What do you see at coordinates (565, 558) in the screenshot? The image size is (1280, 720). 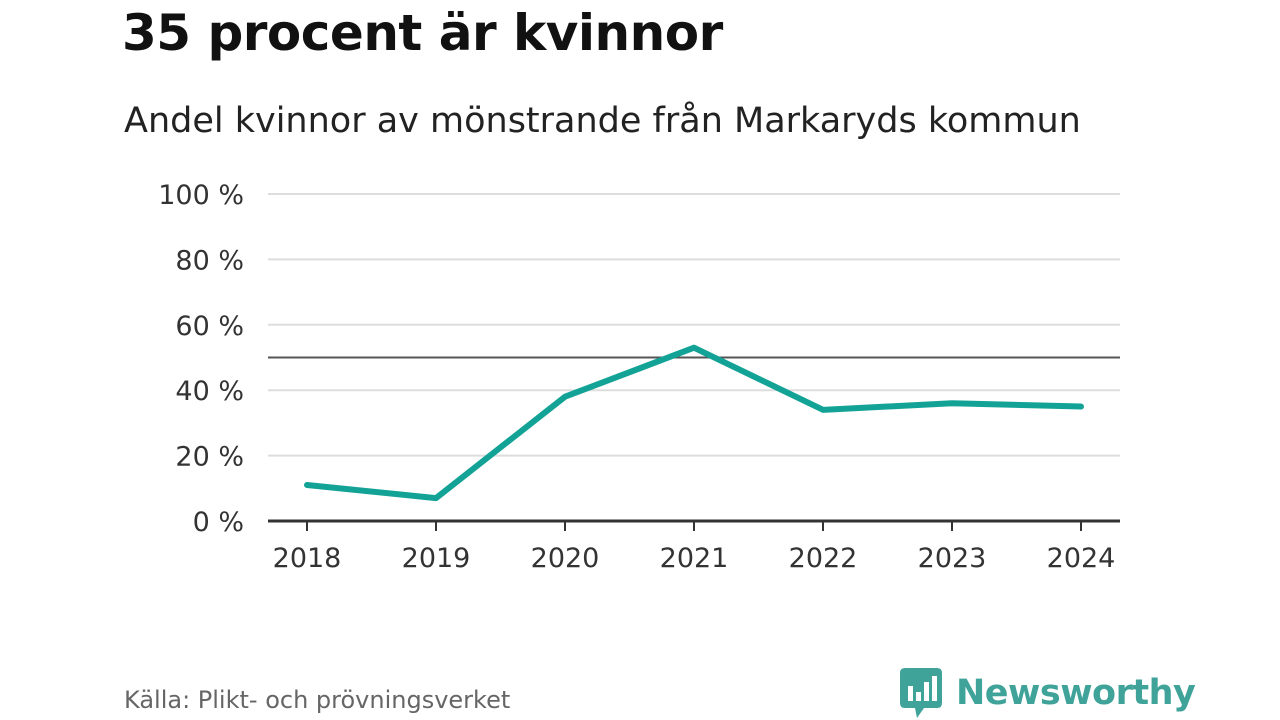 I see `x-tick-label: 2020` at bounding box center [565, 558].